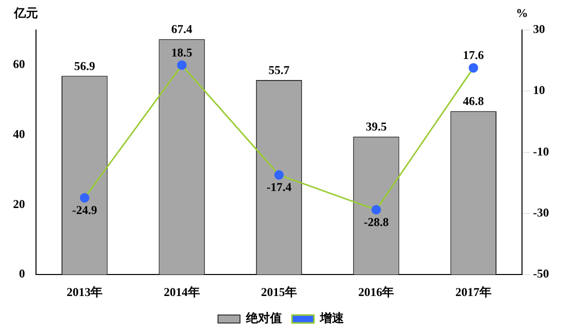 Image resolution: width=562 pixels, height=335 pixels. What do you see at coordinates (541, 213) in the screenshot?
I see `y2-tick-label: -30` at bounding box center [541, 213].